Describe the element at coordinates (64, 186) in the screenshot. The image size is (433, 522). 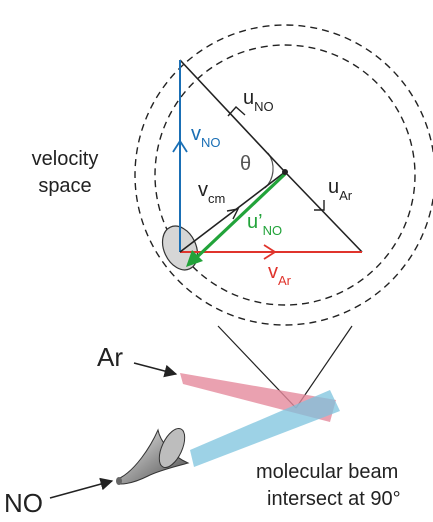
I see `velocity-space-label-2: space` at that location.